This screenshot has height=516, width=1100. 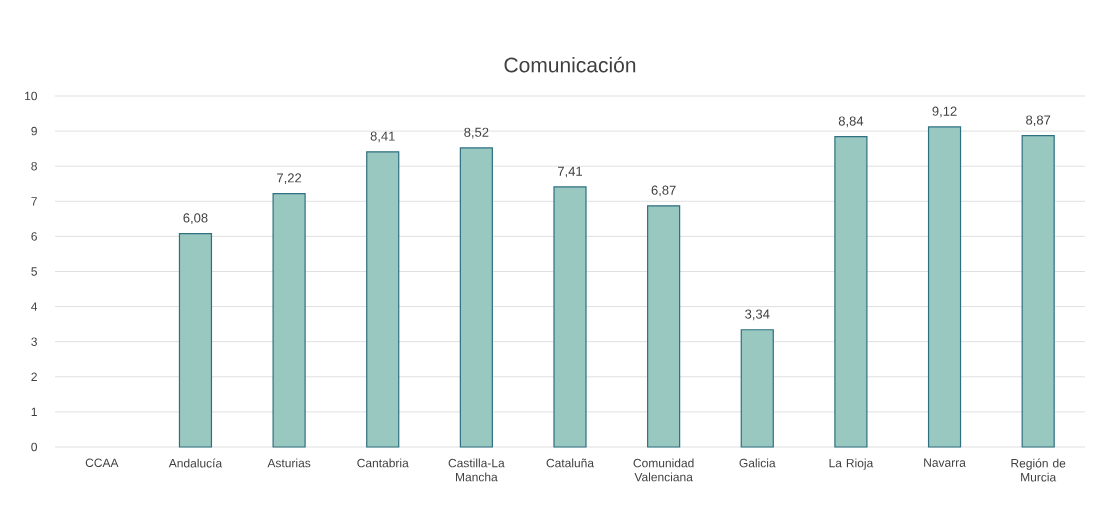 What do you see at coordinates (570, 64) in the screenshot?
I see `chart-title: Comunicación` at bounding box center [570, 64].